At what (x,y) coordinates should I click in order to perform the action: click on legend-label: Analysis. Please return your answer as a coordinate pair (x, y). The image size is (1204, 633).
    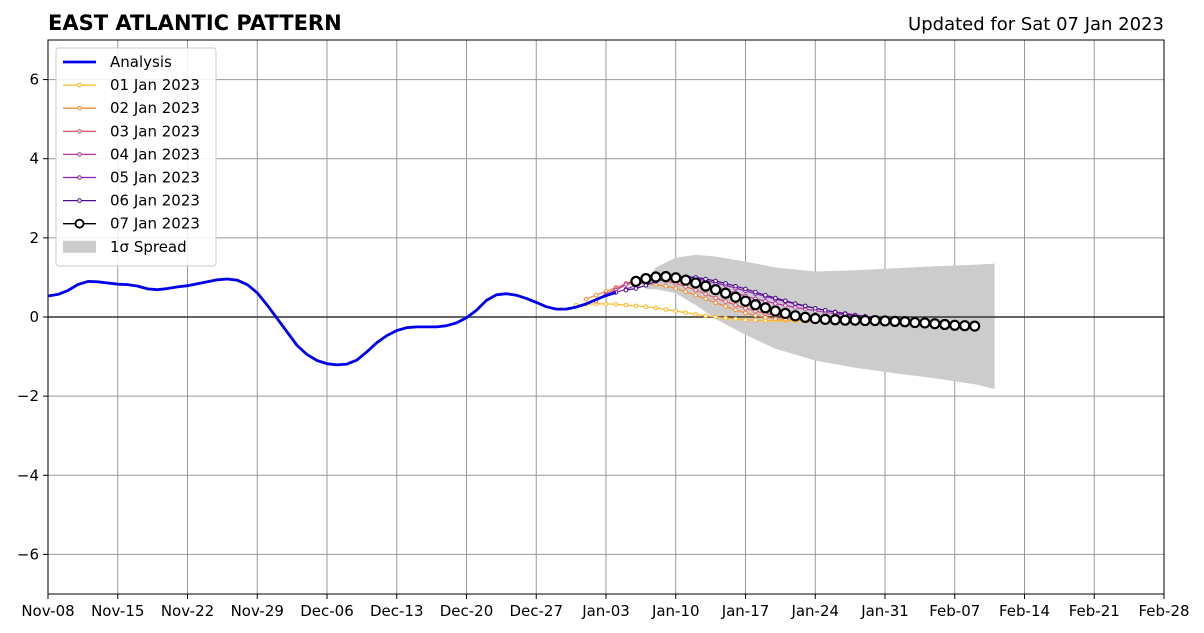
    Looking at the image, I should click on (141, 62).